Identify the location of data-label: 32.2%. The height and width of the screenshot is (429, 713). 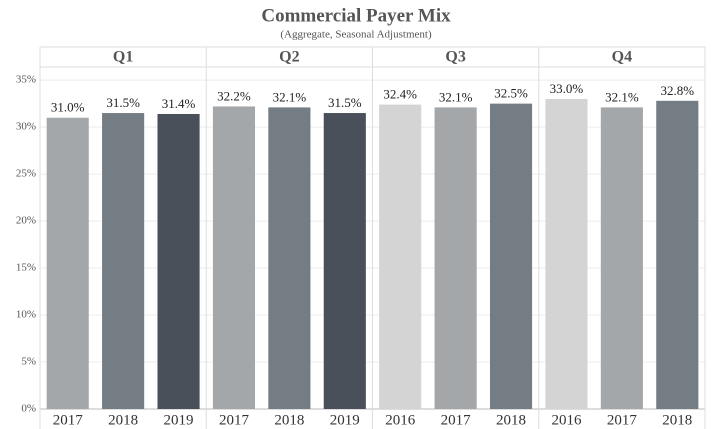
(234, 95).